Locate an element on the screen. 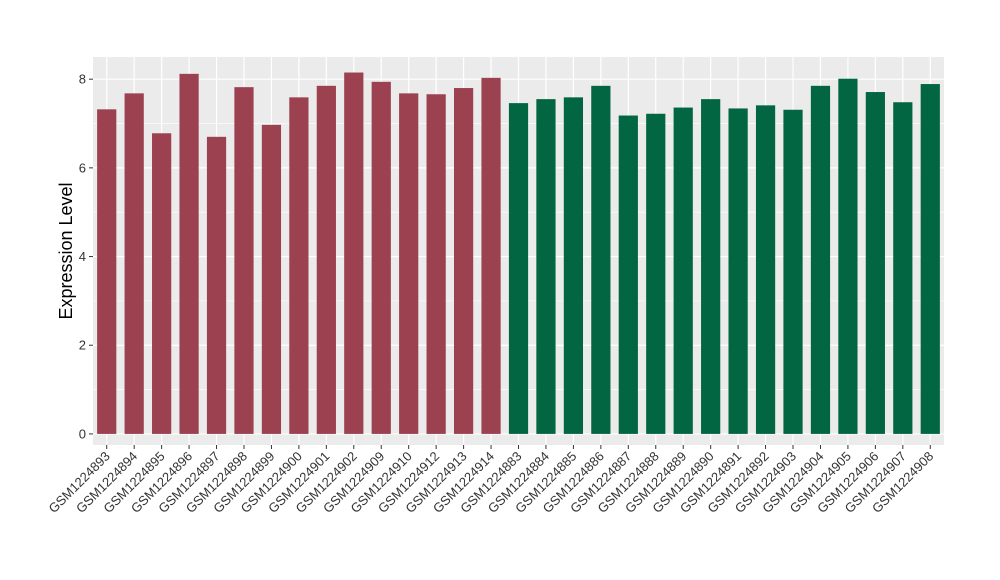 Image resolution: width=1000 pixels, height=580 pixels. bar-GSM1224904 is located at coordinates (820, 259).